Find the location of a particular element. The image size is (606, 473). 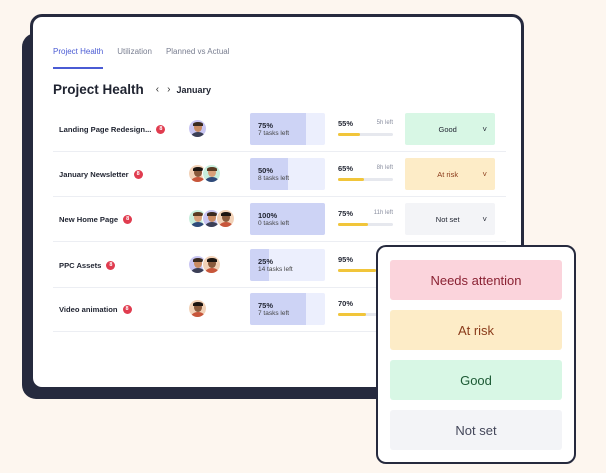

option-at-risk: At risk is located at coordinates (476, 330).